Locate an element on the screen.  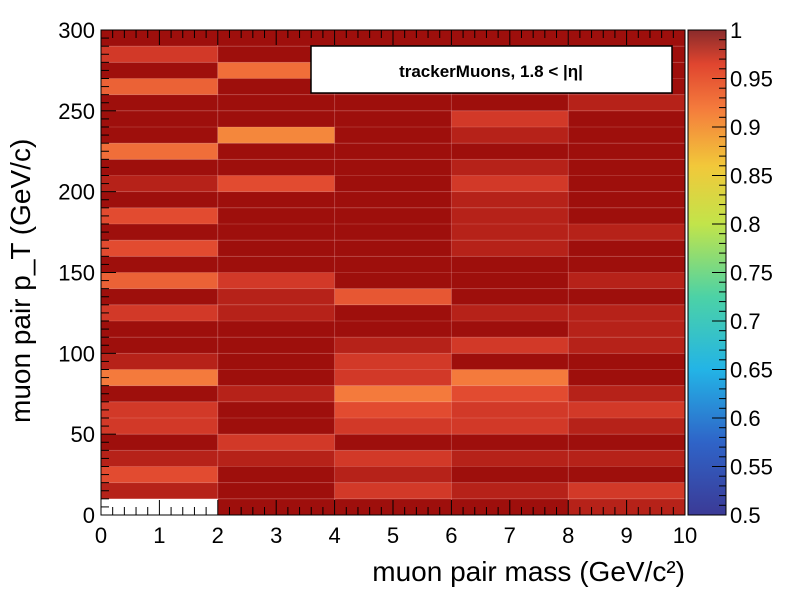
legend-text: trackerMuons, 1.8 < |η| is located at coordinates (491, 71).